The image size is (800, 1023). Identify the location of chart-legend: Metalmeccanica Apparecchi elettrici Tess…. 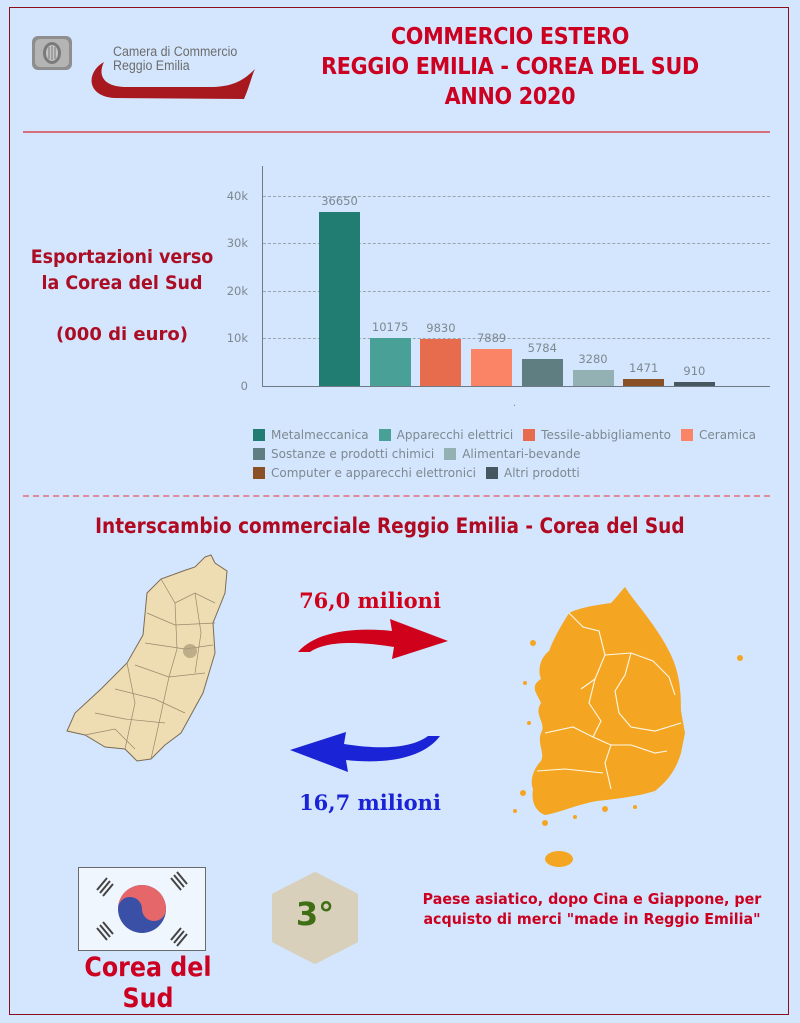
(518, 453).